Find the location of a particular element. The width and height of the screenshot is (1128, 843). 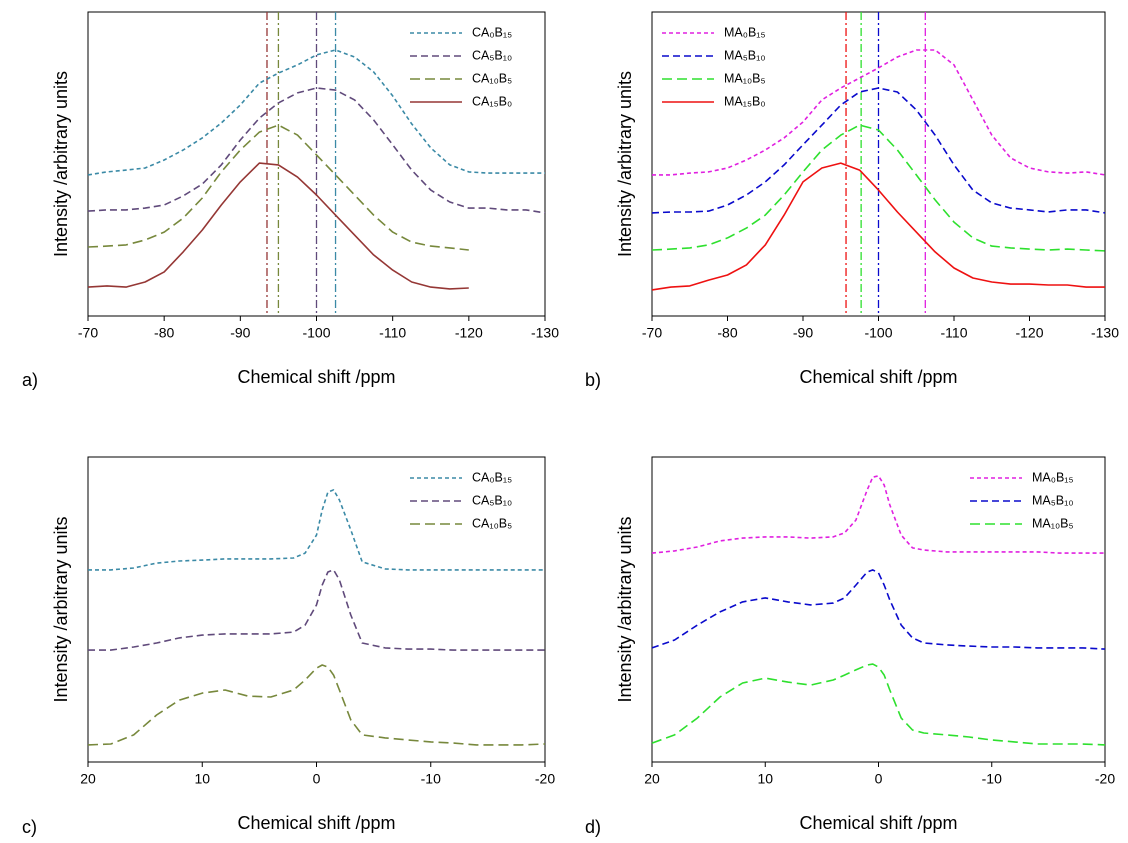

panel-label: d) is located at coordinates (593, 827).